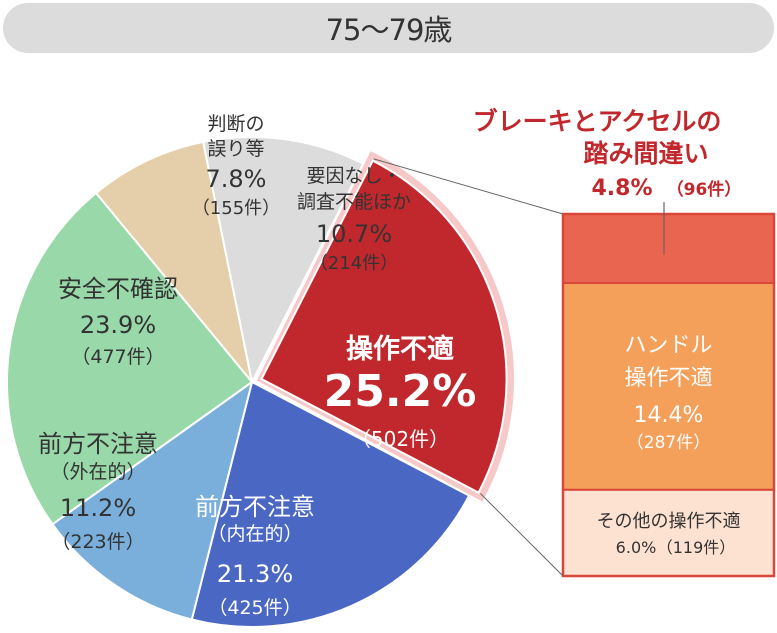 Image resolution: width=777 pixels, height=633 pixels. I want to click on pie-label-unknown: 要因なし・調査不能ほか 10.7% （214件）, so click(354, 219).